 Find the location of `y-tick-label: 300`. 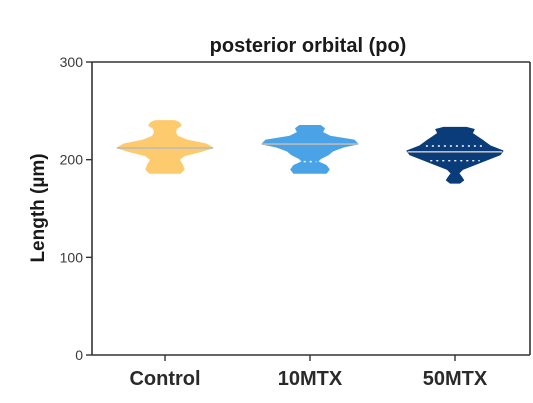

y-tick-label: 300 is located at coordinates (72, 62).